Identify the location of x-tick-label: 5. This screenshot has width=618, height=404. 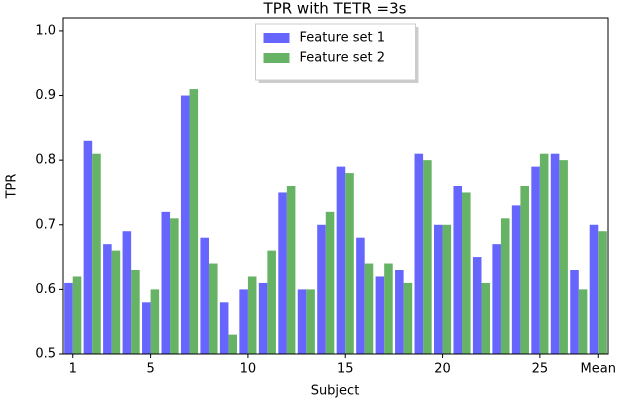
(150, 369).